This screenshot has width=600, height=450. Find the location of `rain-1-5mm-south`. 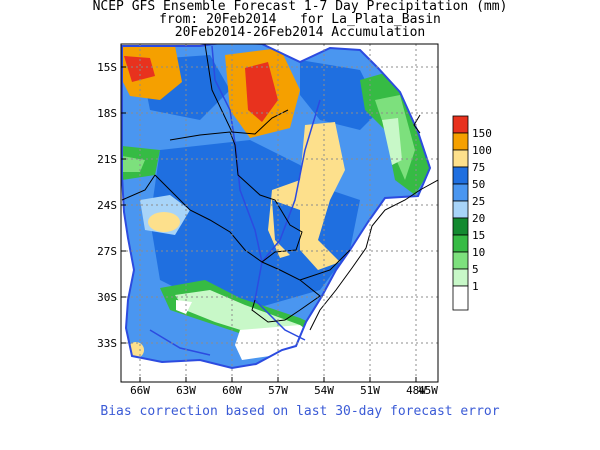

rain-1-5mm-south is located at coordinates (237, 313).